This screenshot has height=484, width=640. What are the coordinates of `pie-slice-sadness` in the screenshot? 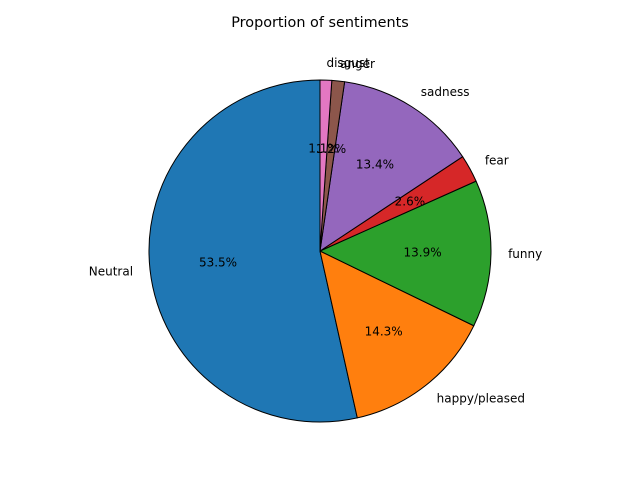 It's located at (391, 166).